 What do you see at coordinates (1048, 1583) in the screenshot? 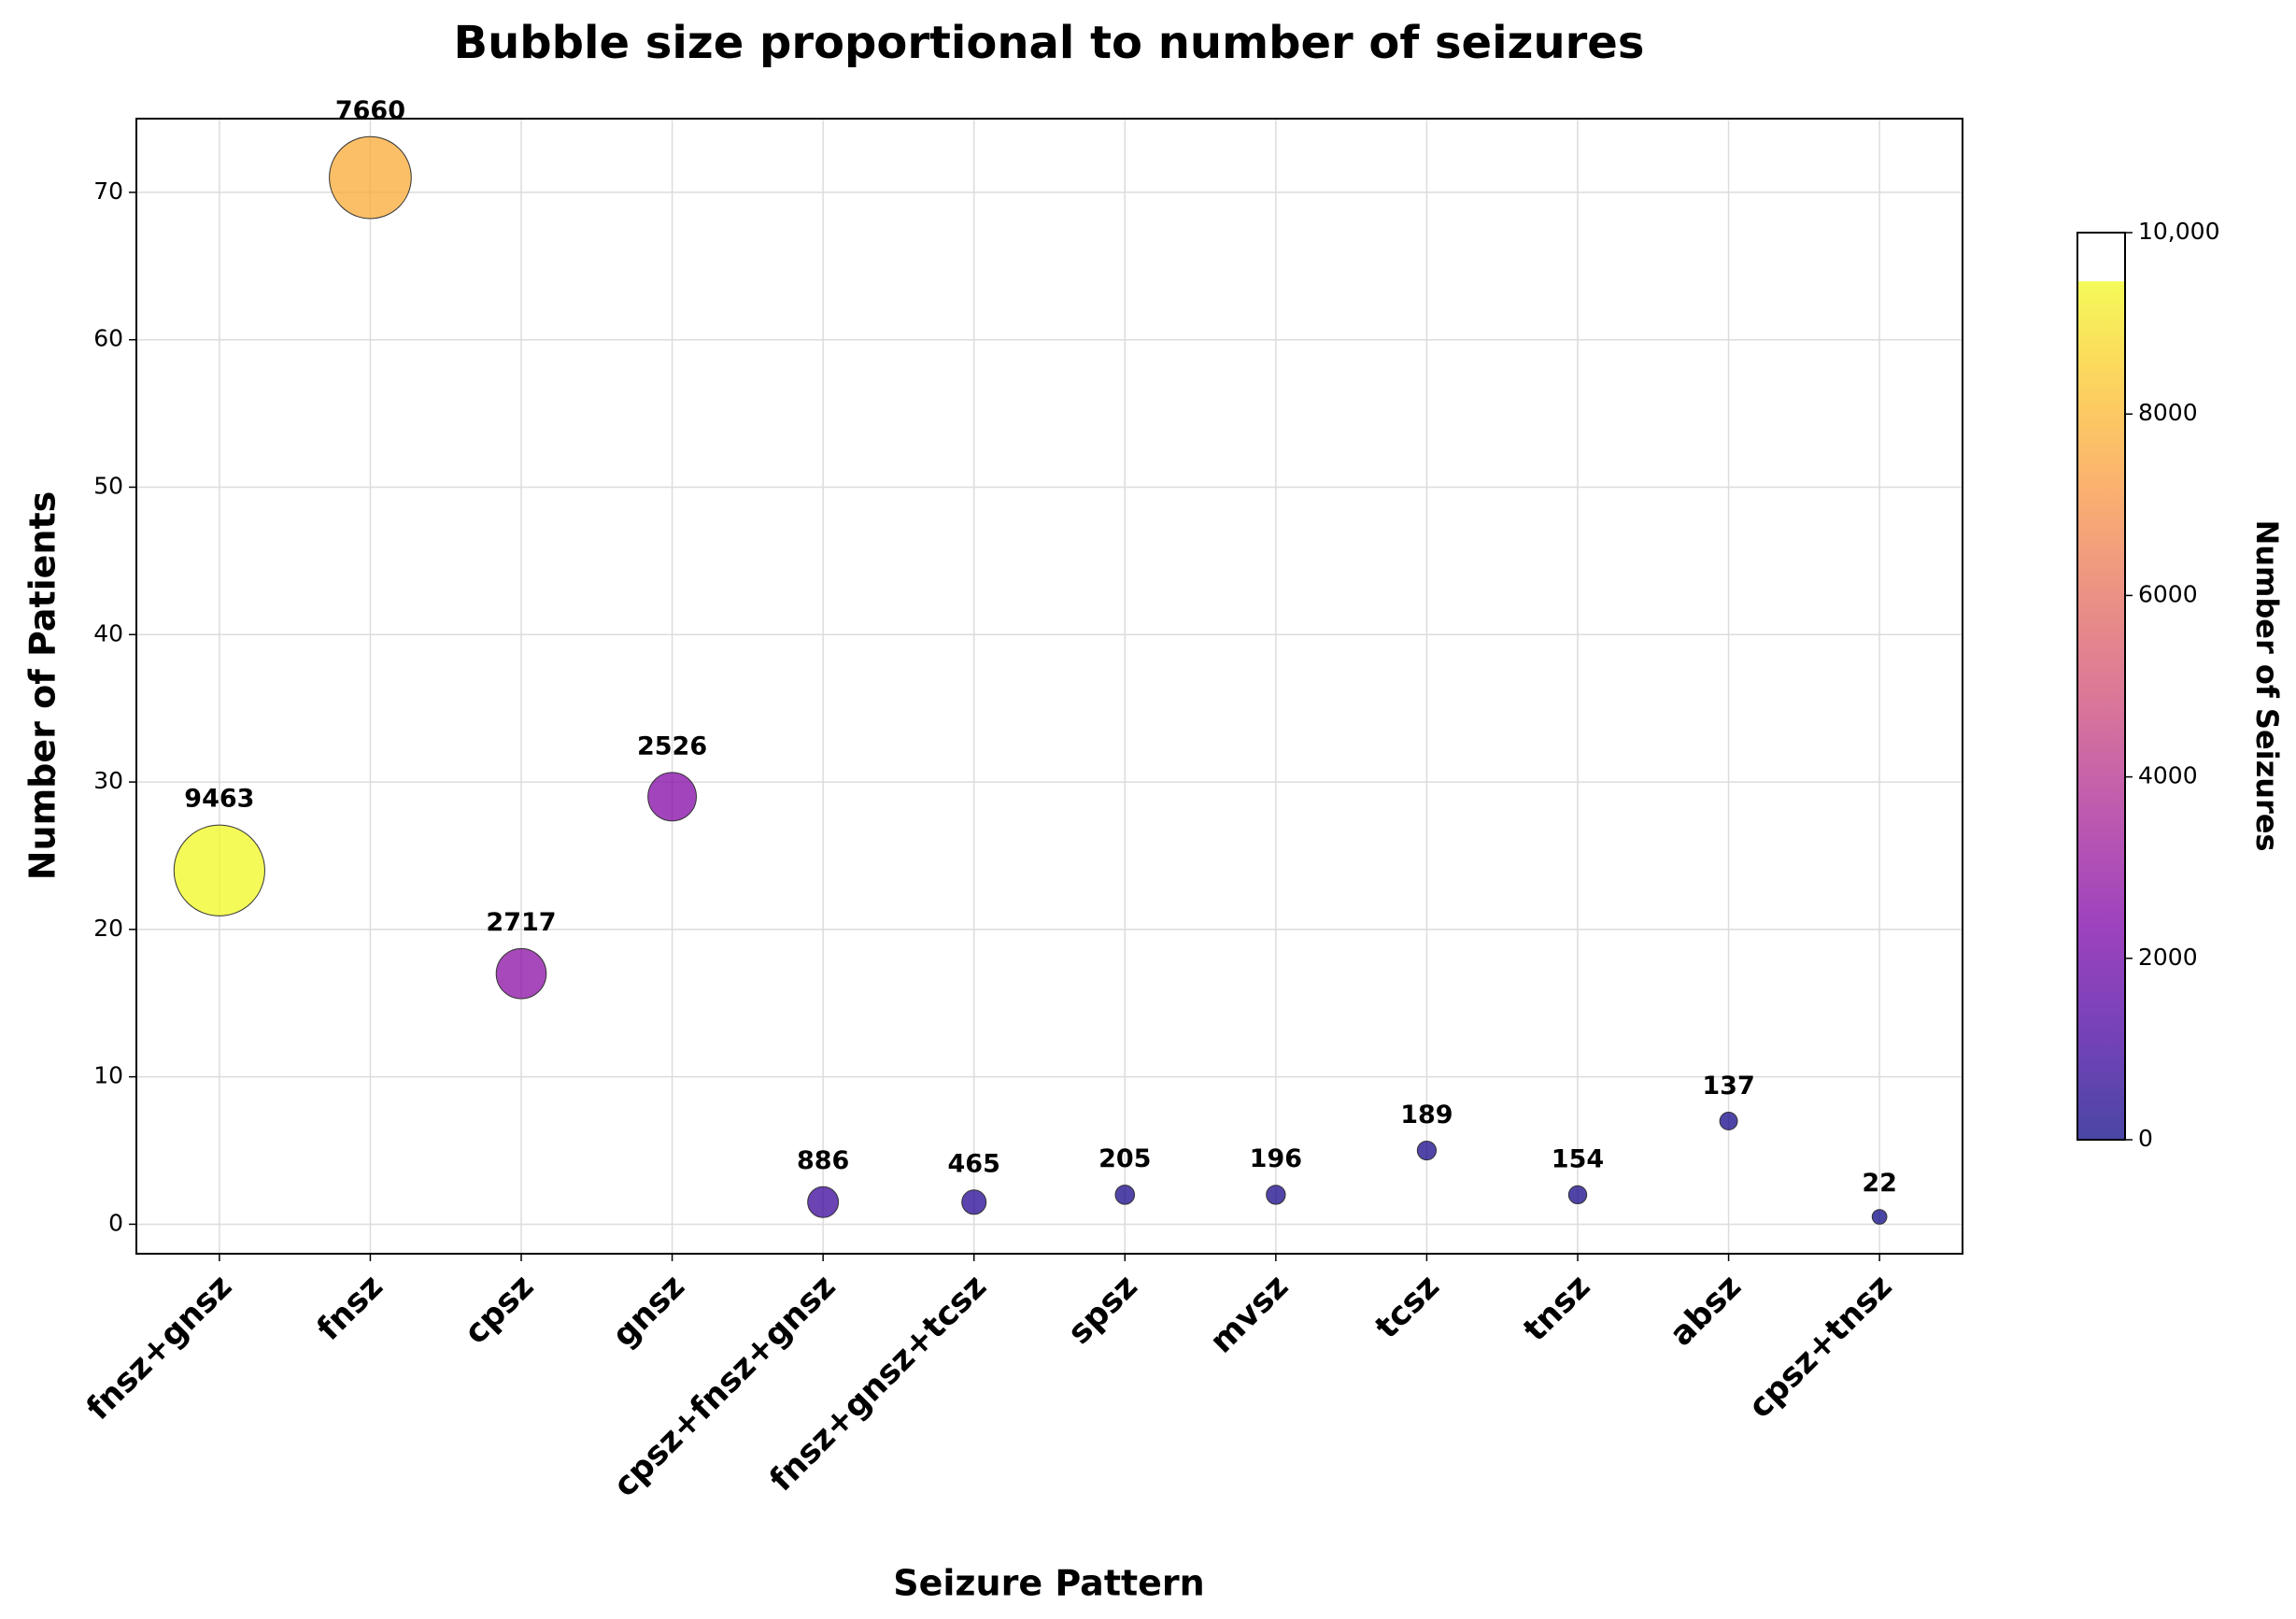
I see `x-axis-label: Seizure Pattern` at bounding box center [1048, 1583].